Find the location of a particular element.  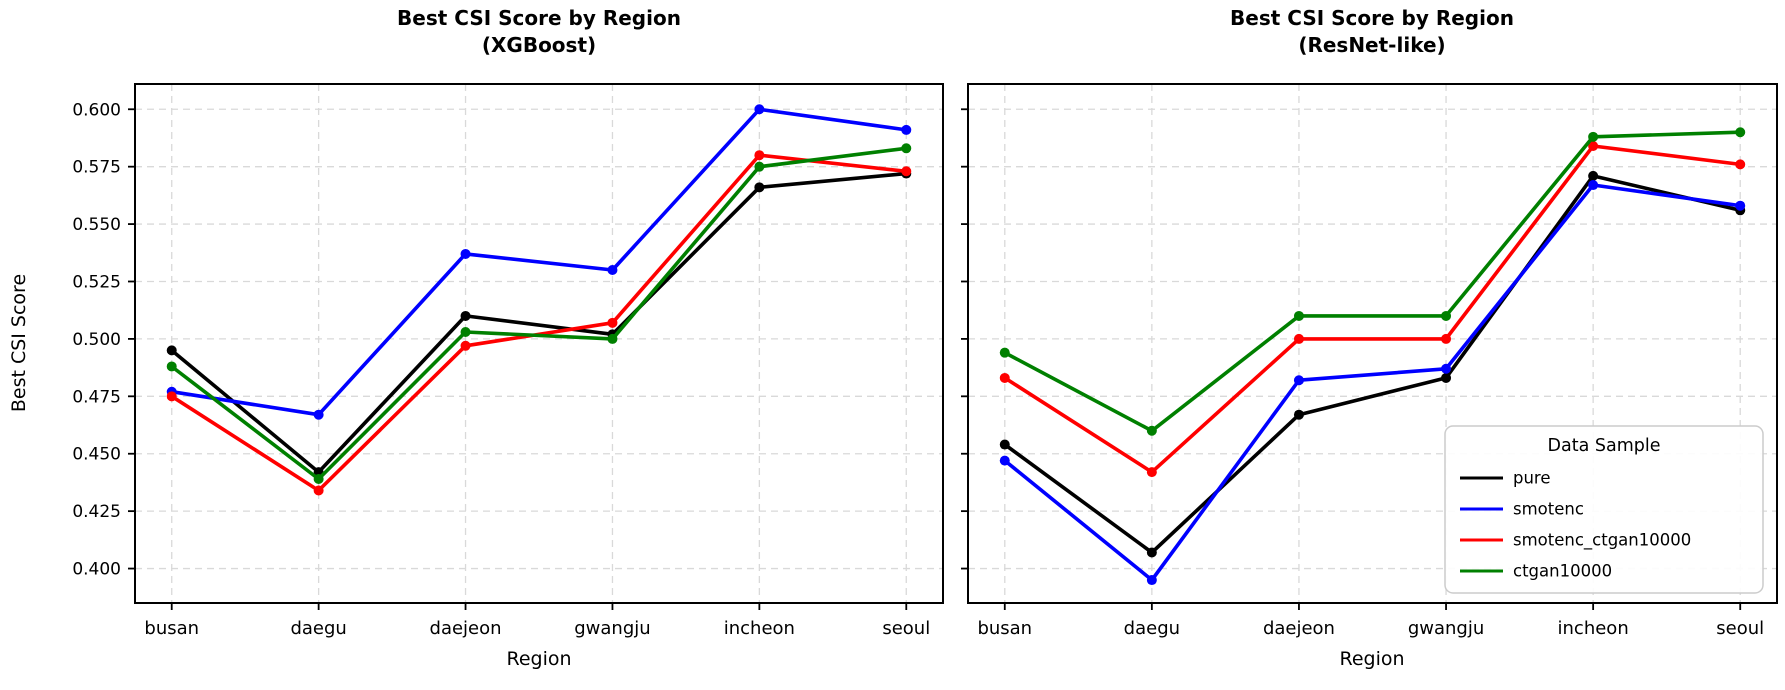

legend-label-ctgan10000: ctgan10000 is located at coordinates (1562, 571).